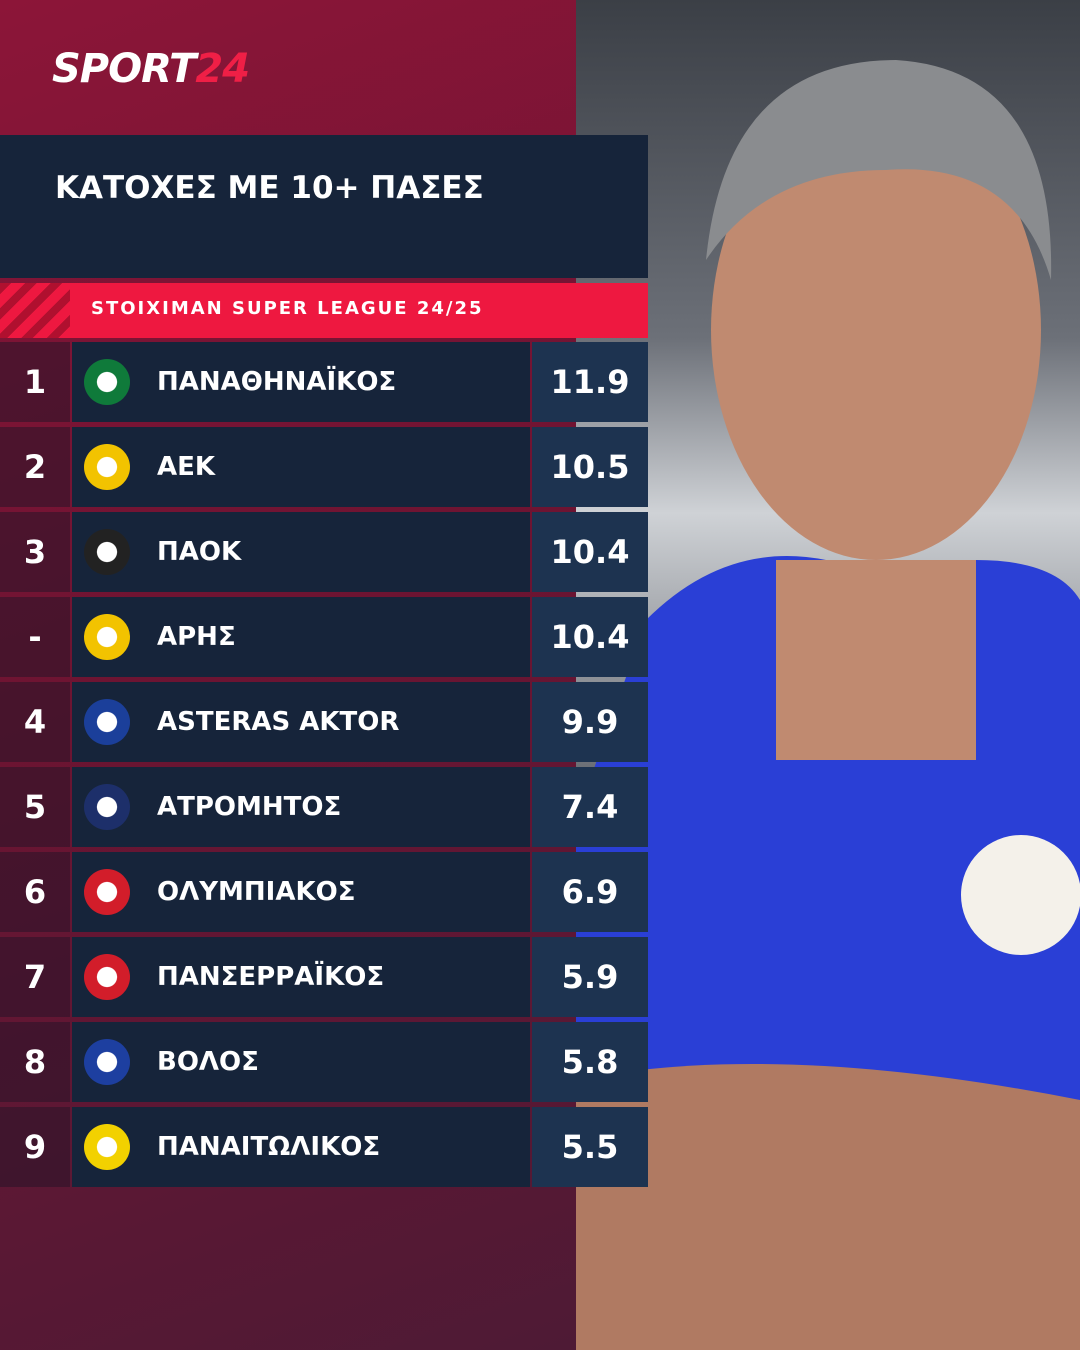  Describe the element at coordinates (35, 892) in the screenshot. I see `rank: 6` at that location.